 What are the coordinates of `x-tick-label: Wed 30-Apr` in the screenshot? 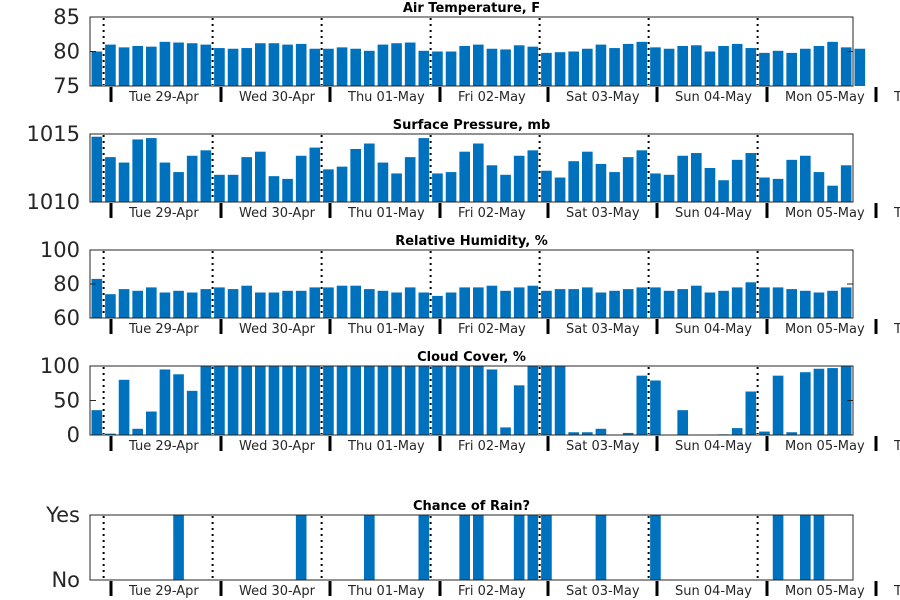 It's located at (277, 329).